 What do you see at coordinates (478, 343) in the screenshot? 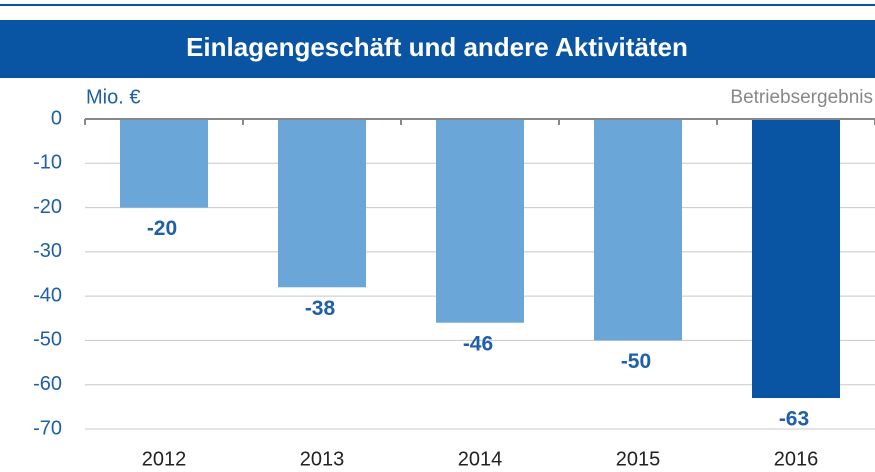
I see `value-label: -46` at bounding box center [478, 343].